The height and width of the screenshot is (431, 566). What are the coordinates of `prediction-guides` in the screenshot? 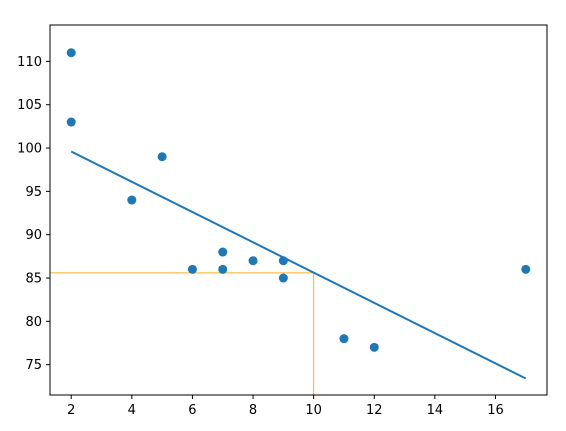 It's located at (182, 333).